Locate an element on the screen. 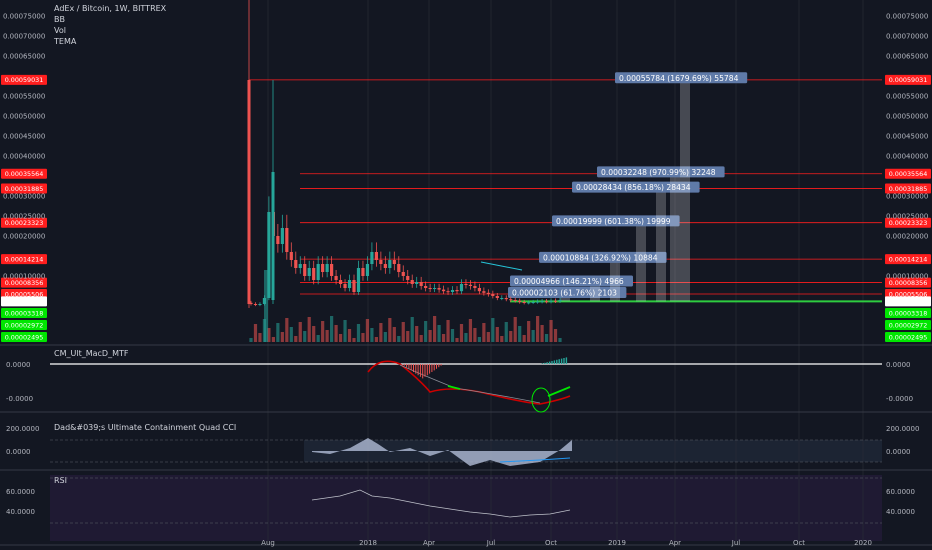 This screenshot has height=550, width=932. price-pill-right-text: 0.00035564 is located at coordinates (908, 174).